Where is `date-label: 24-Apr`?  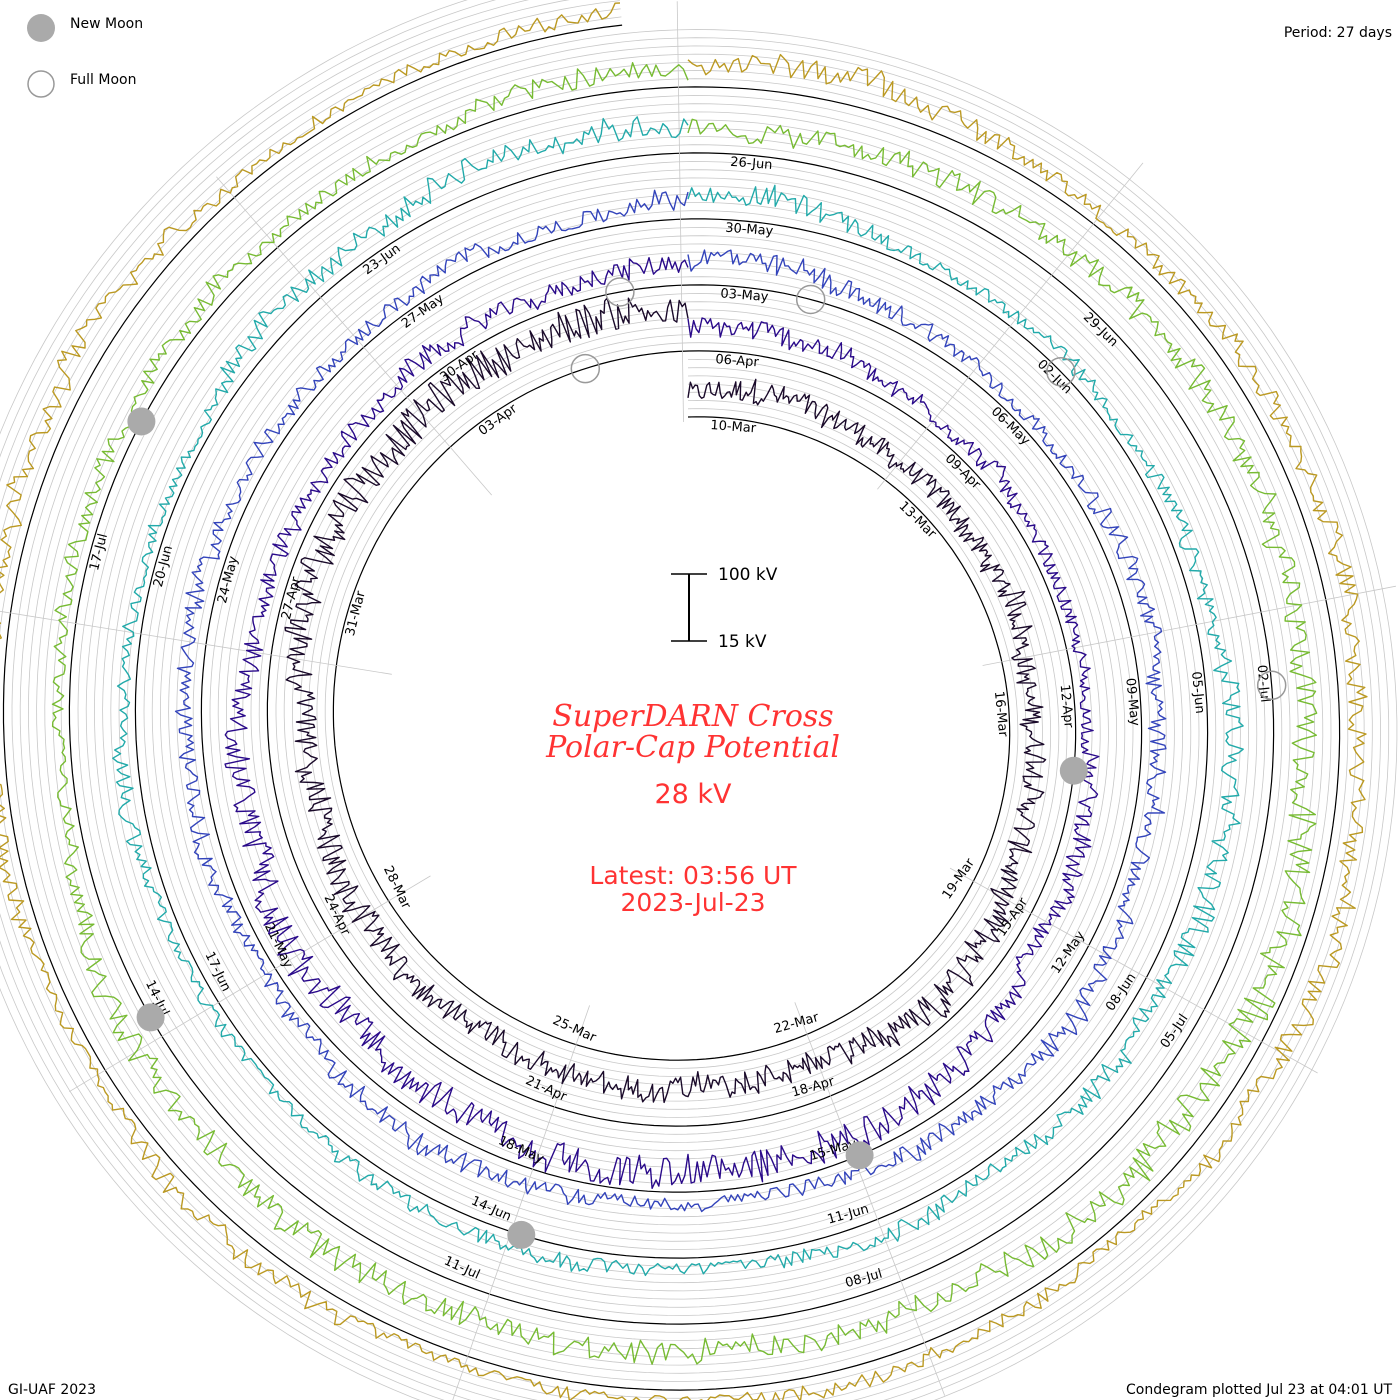
date-label: 24-Apr is located at coordinates (336, 915).